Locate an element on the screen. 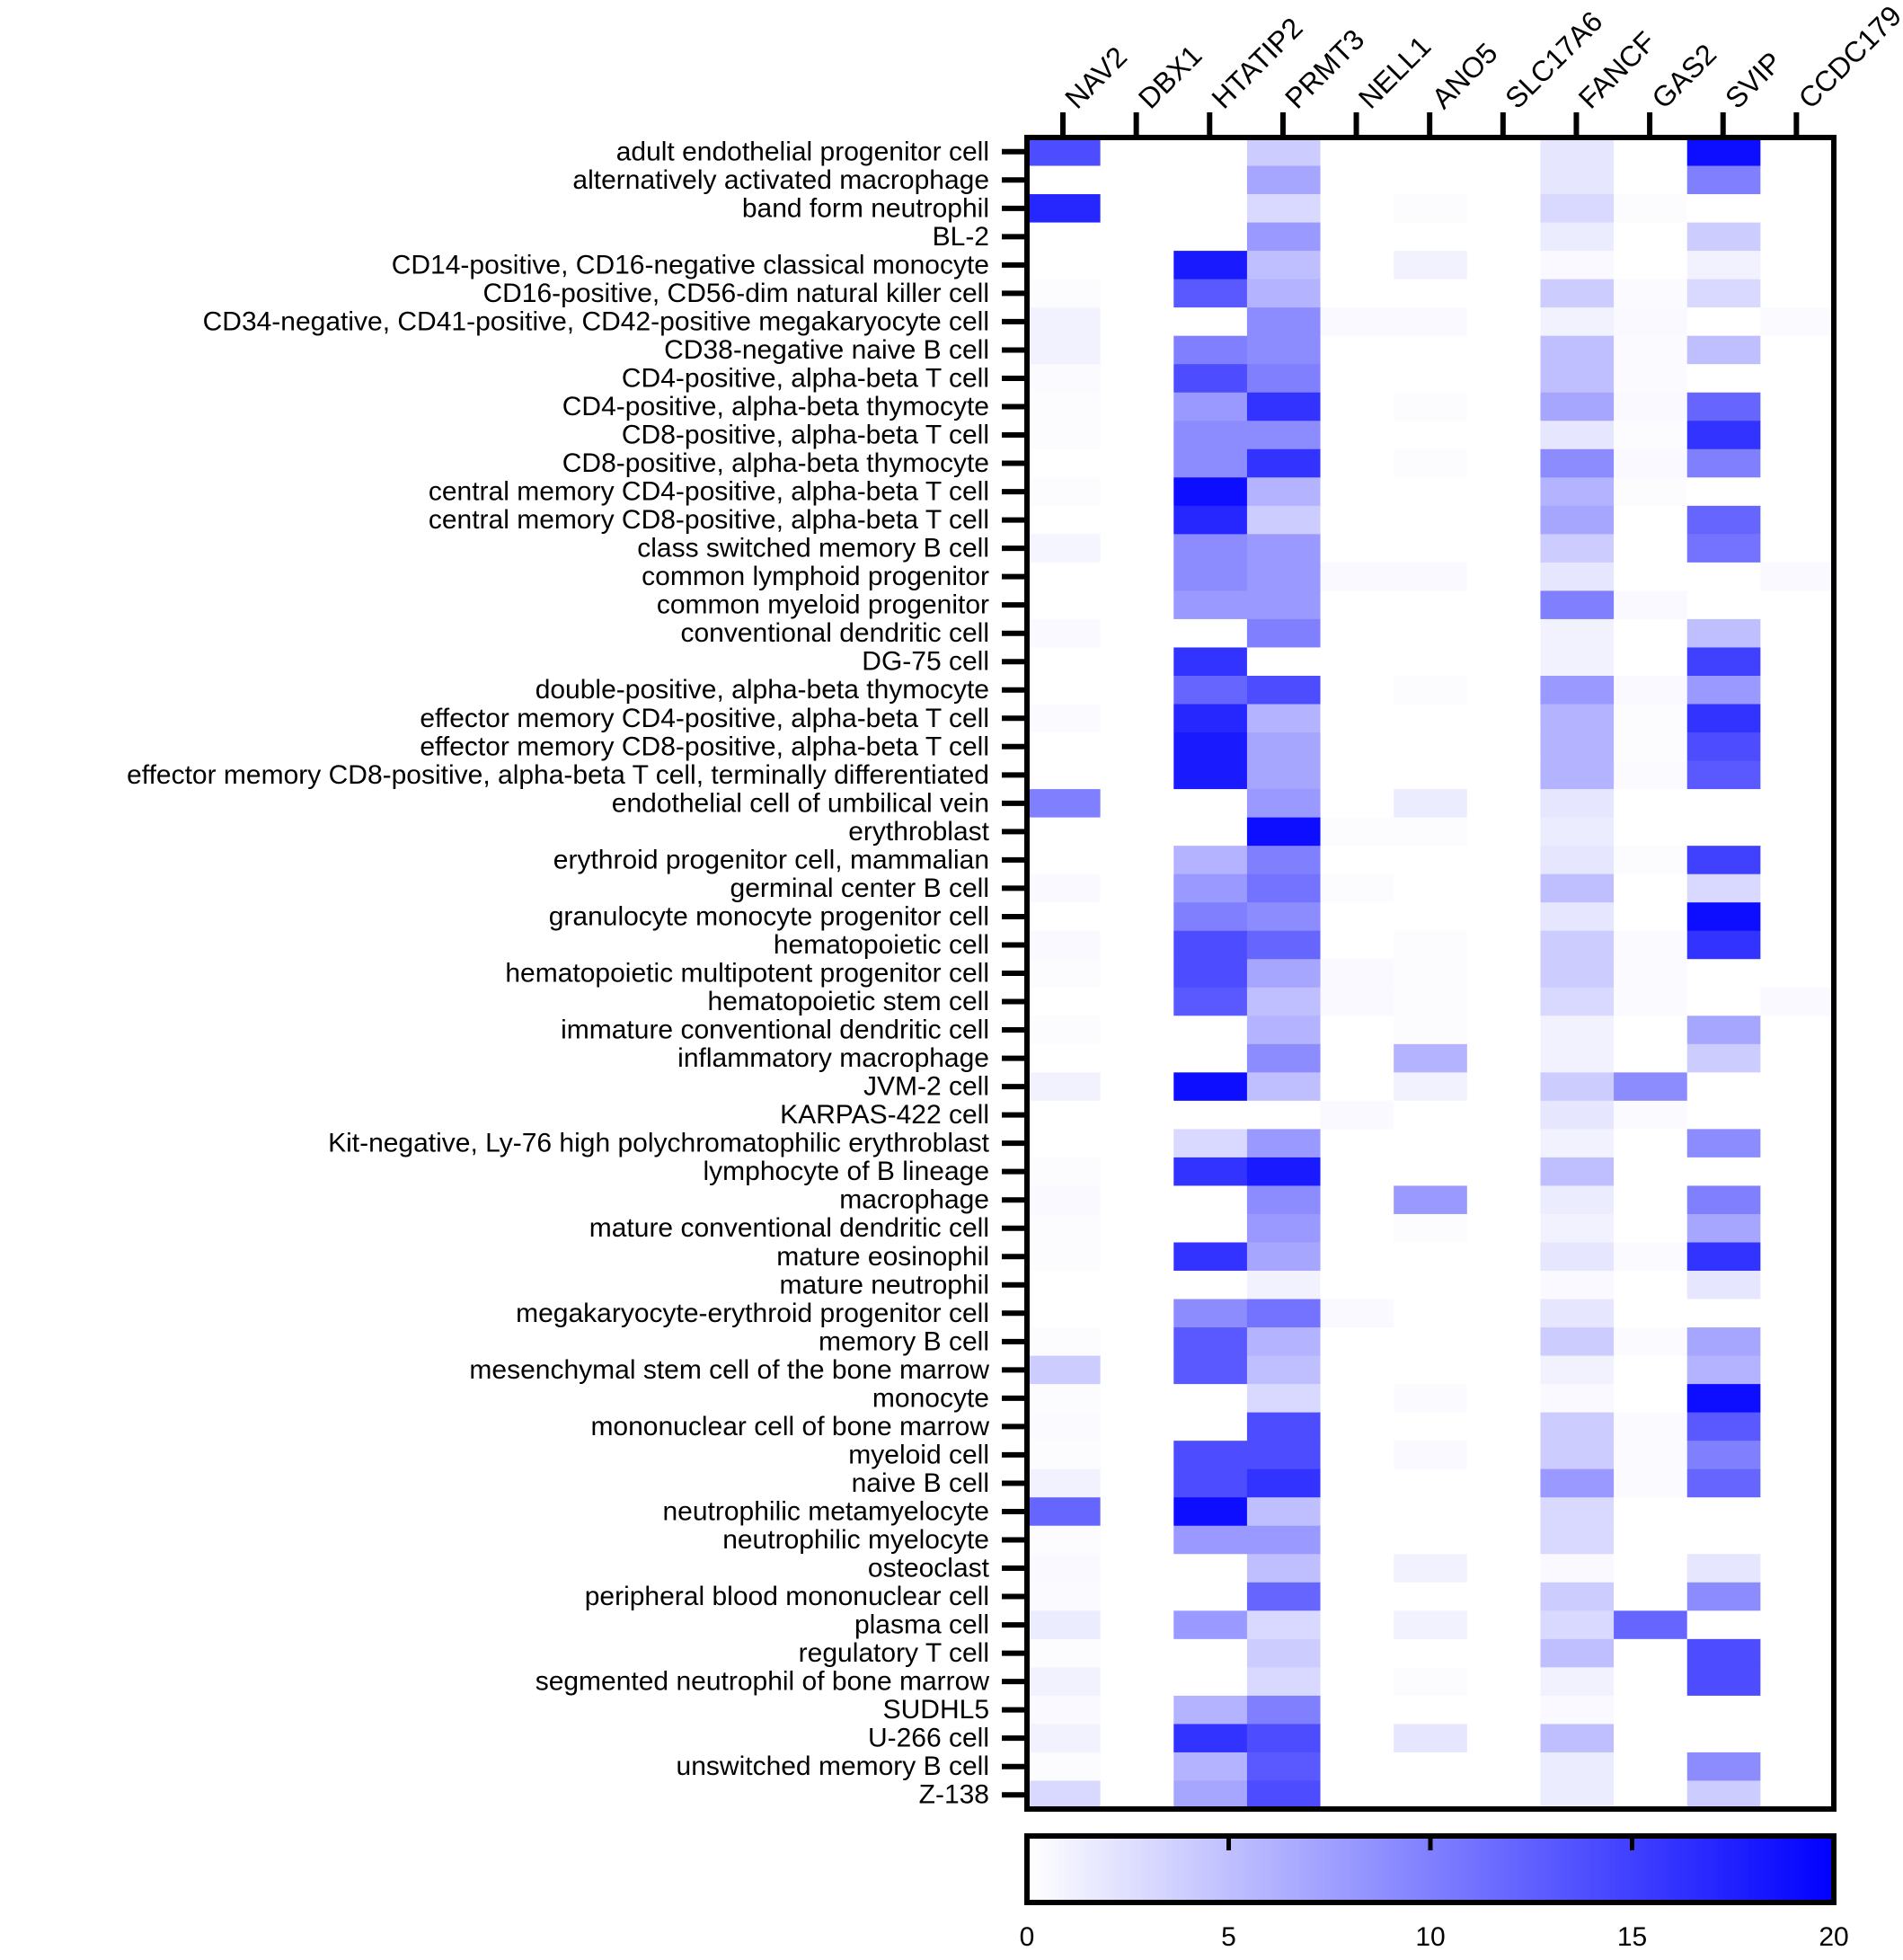 The width and height of the screenshot is (1903, 1960). row-label: inflammatory macrophage is located at coordinates (833, 1058).